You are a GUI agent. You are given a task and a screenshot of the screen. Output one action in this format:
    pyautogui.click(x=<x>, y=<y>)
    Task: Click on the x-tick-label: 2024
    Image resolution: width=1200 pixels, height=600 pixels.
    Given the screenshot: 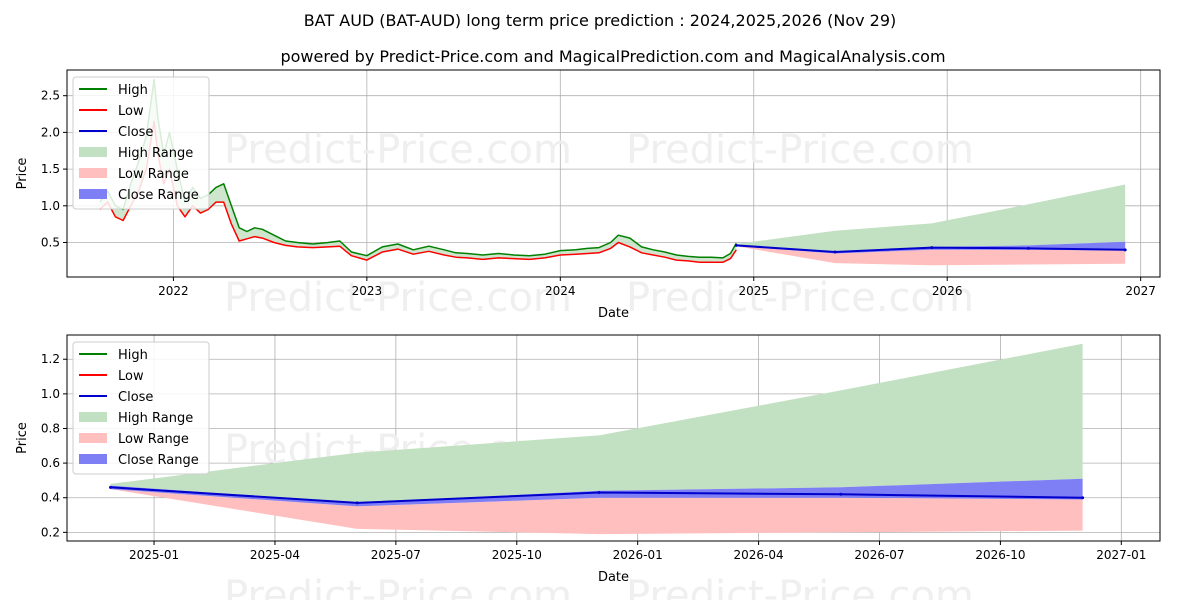 What is the action you would take?
    pyautogui.click(x=560, y=291)
    